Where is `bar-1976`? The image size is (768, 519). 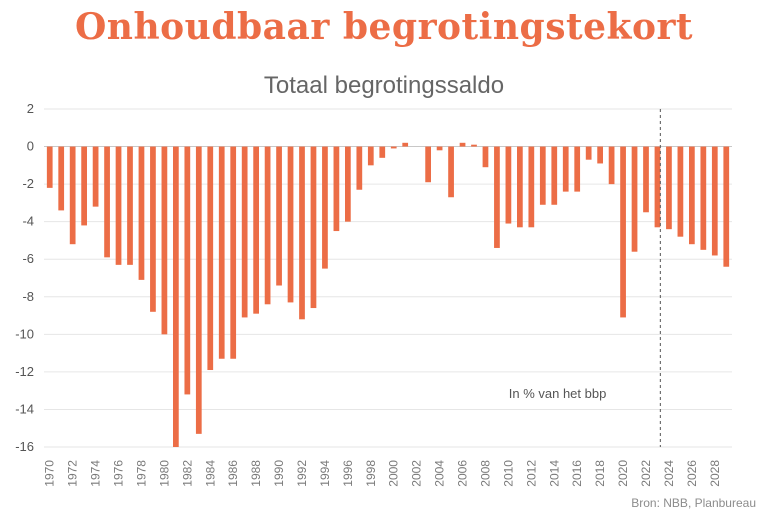
bar-1976 is located at coordinates (118, 205).